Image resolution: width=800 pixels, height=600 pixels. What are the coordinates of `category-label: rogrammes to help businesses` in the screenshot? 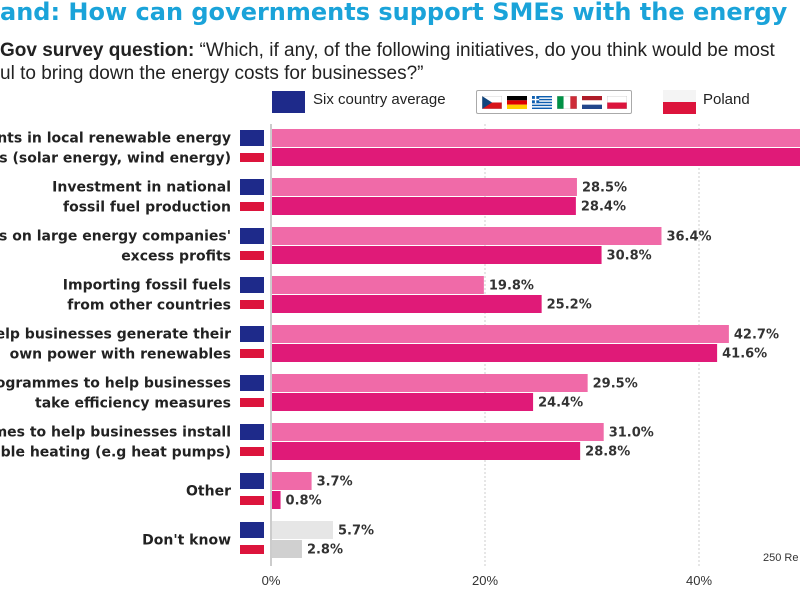 It's located at (115, 384).